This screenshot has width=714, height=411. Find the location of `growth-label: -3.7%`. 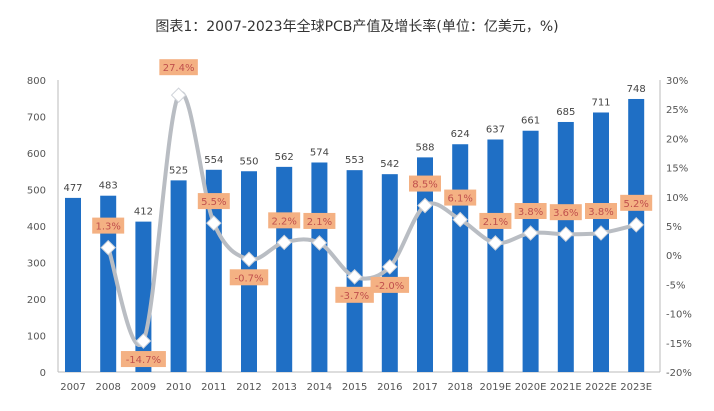

growth-label: -3.7% is located at coordinates (354, 296).